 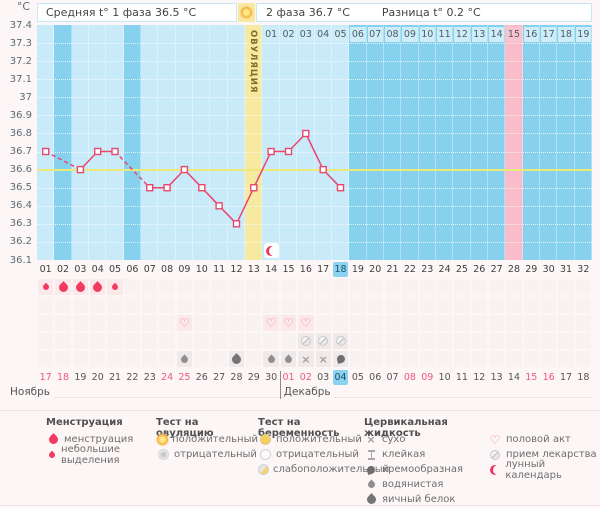 I want to click on cycle-day-number: 32, so click(x=583, y=269).